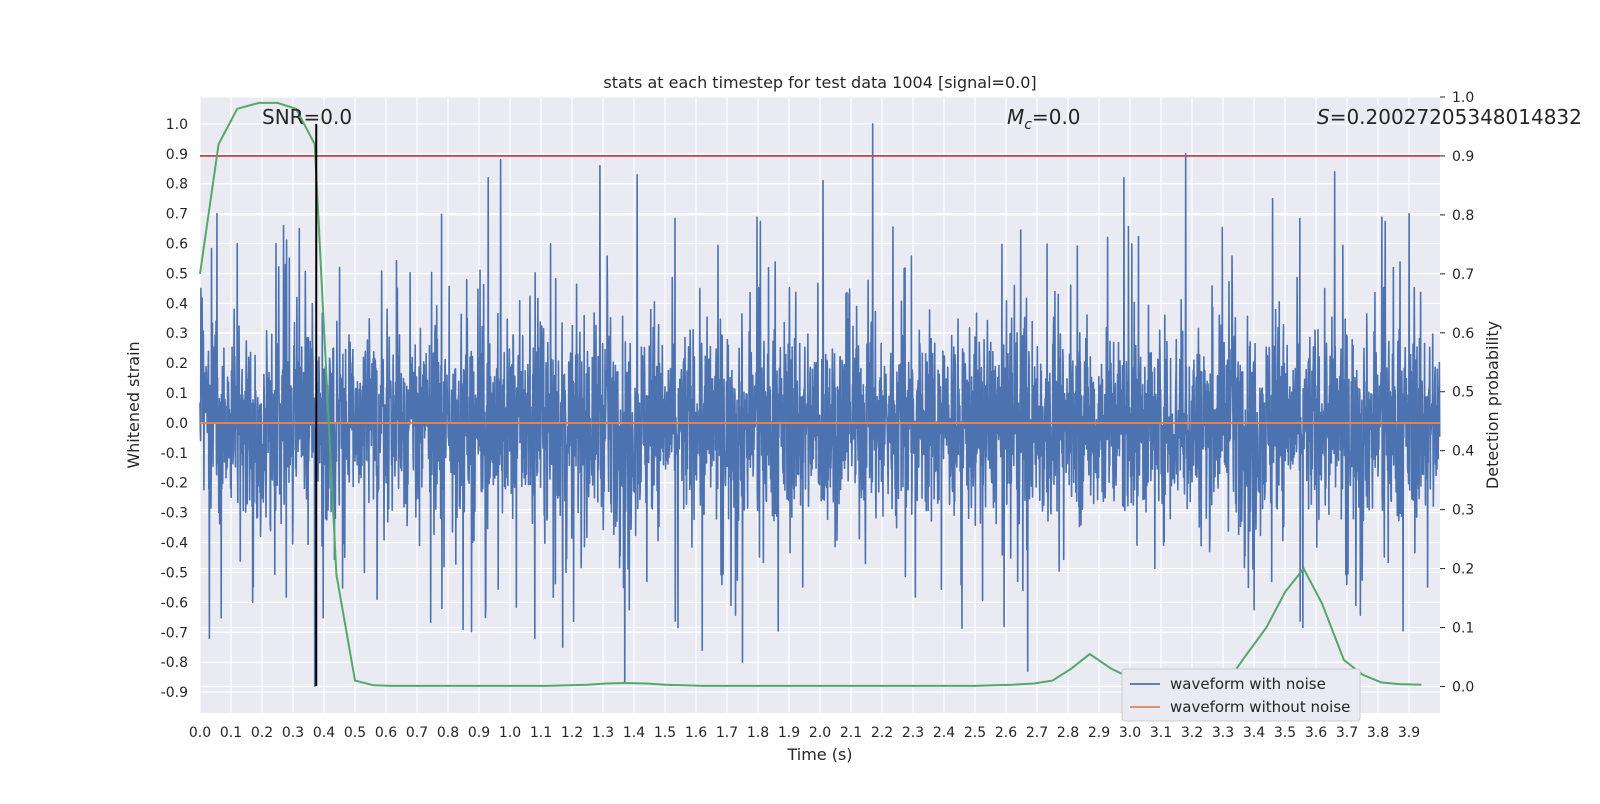 Image resolution: width=1600 pixels, height=804 pixels. Describe the element at coordinates (177, 125) in the screenshot. I see `y-tick-label: 1.0` at that location.